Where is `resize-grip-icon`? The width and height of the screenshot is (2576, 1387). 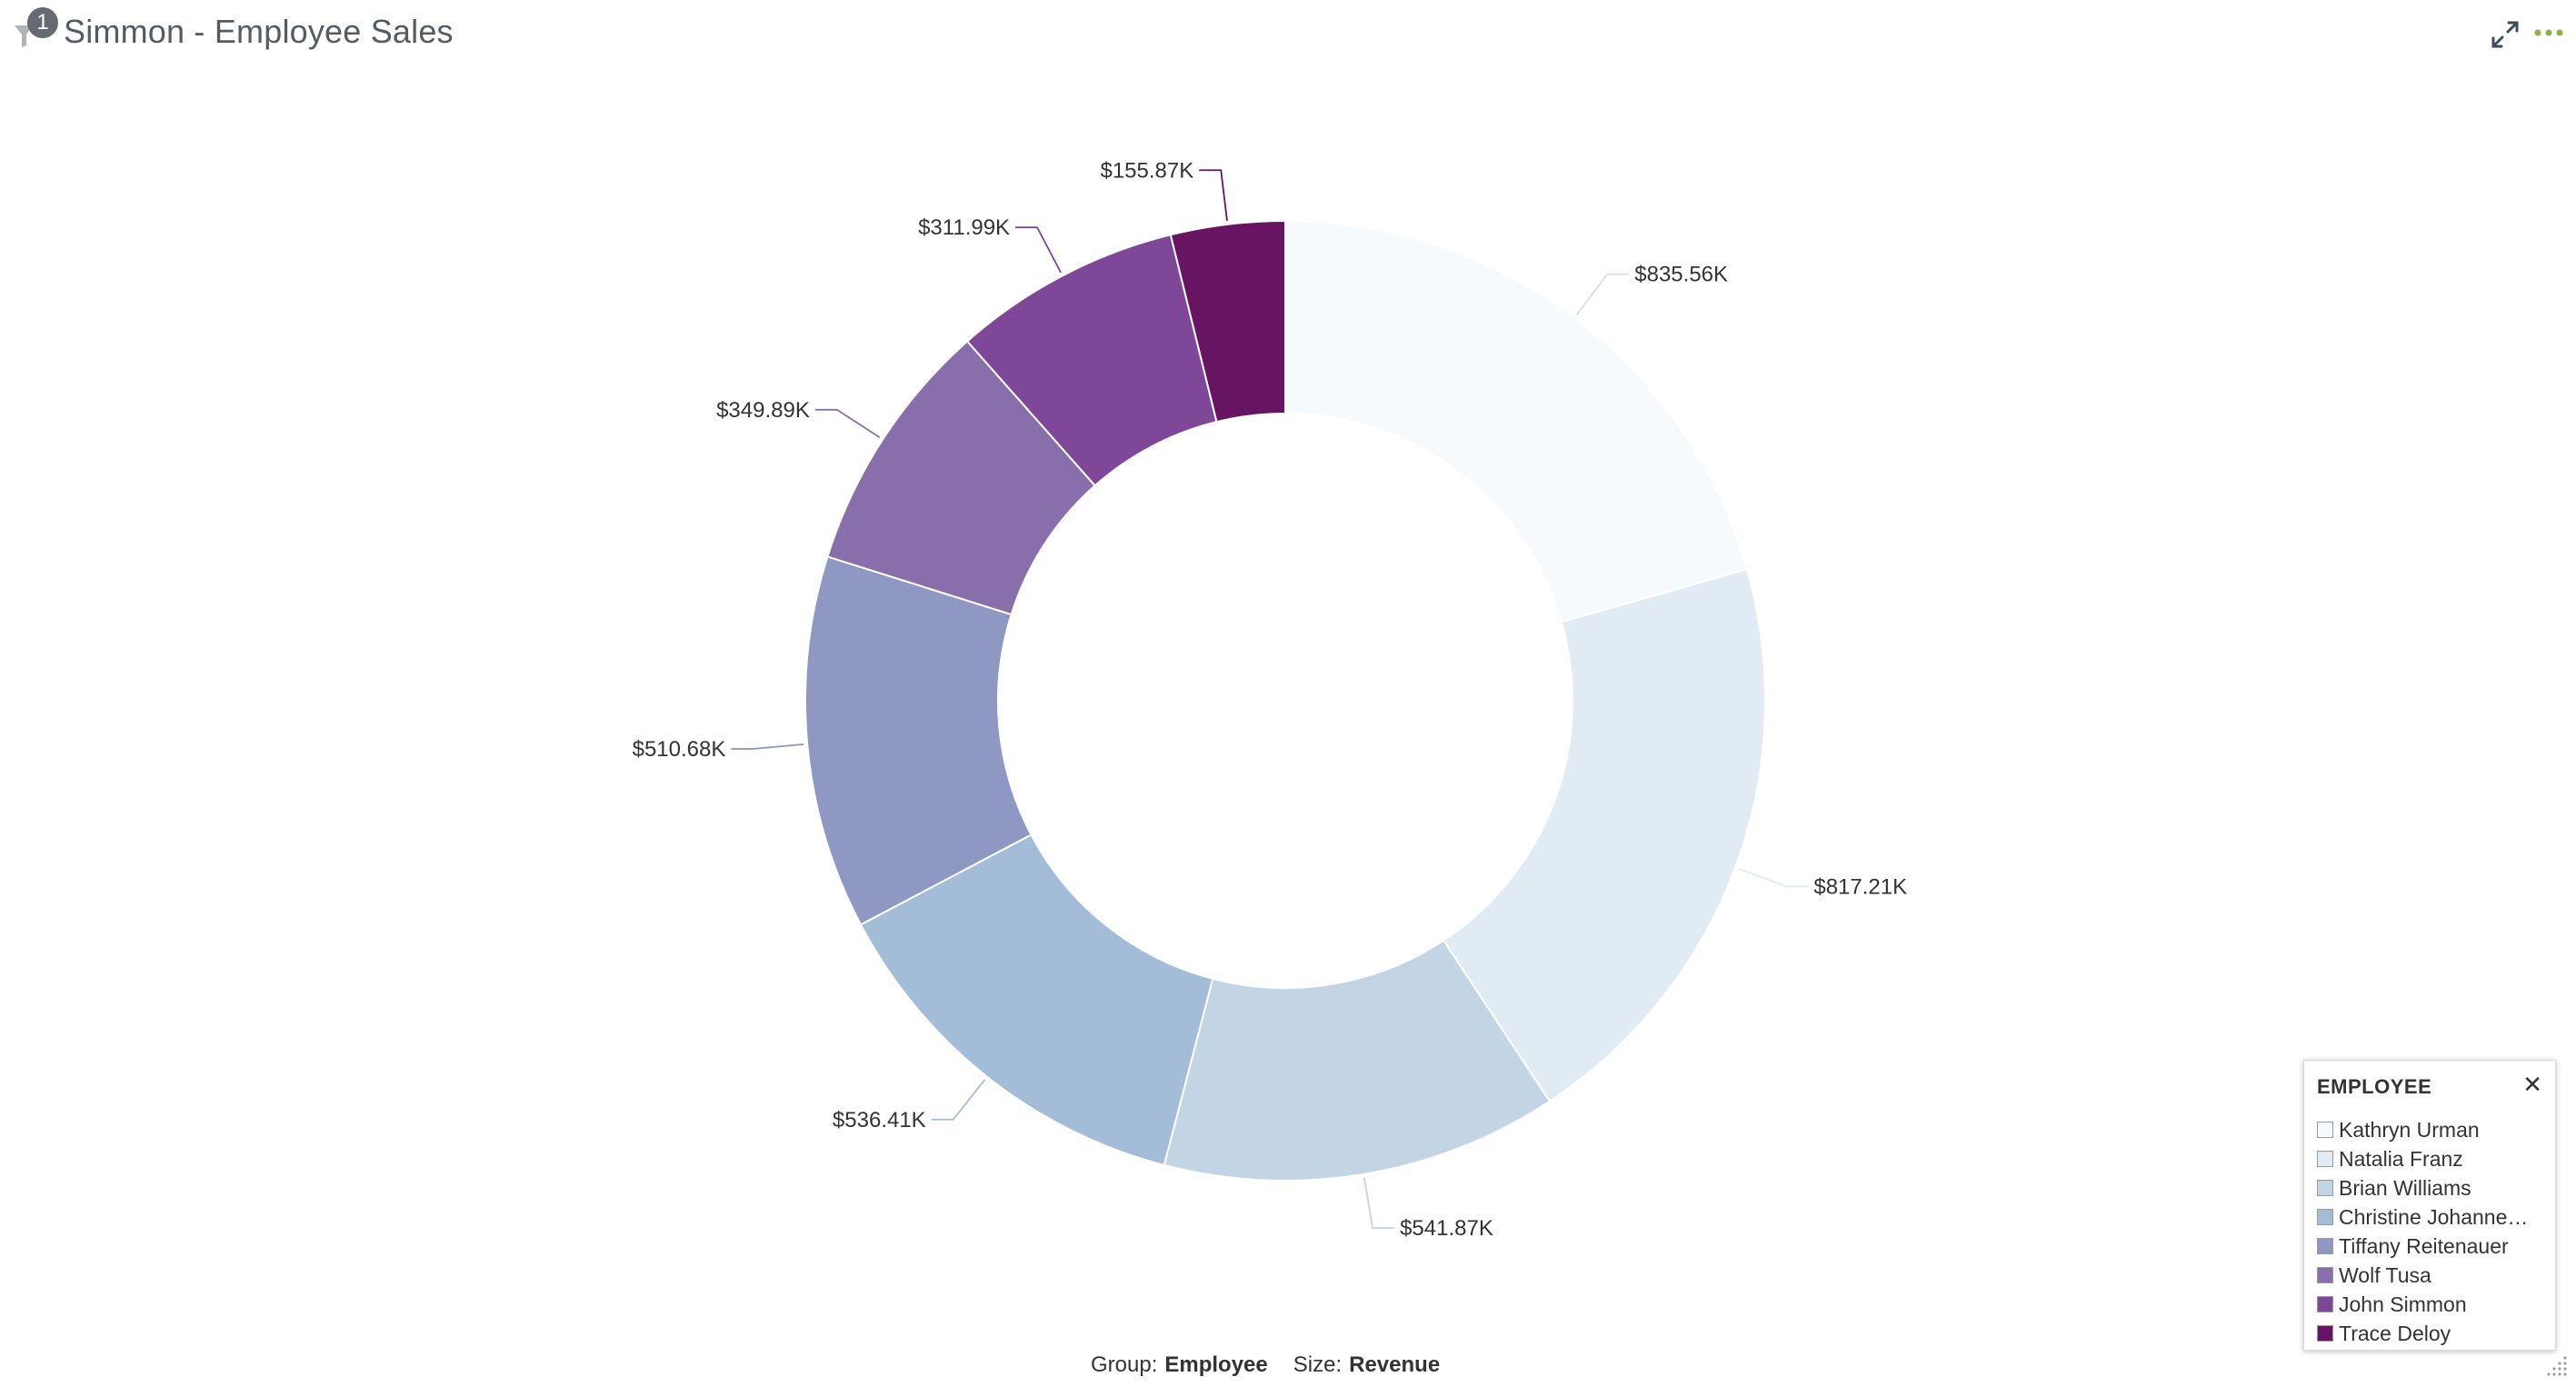 resize-grip-icon is located at coordinates (2555, 1364).